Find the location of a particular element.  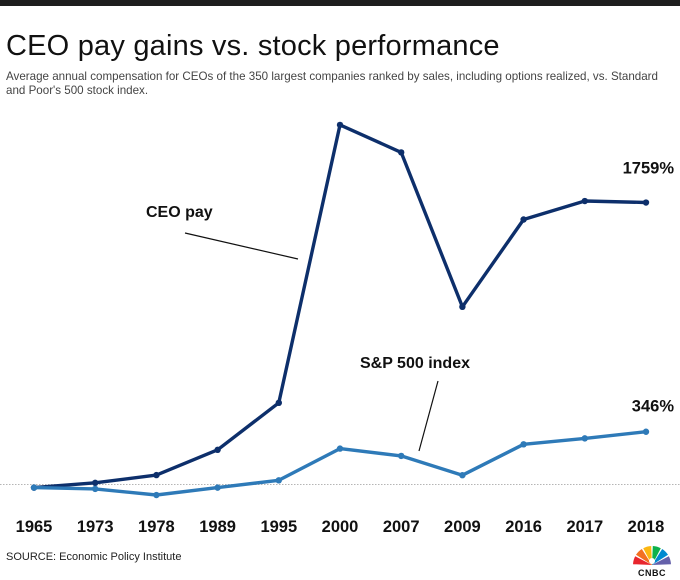

peacock-body is located at coordinates (652, 561).